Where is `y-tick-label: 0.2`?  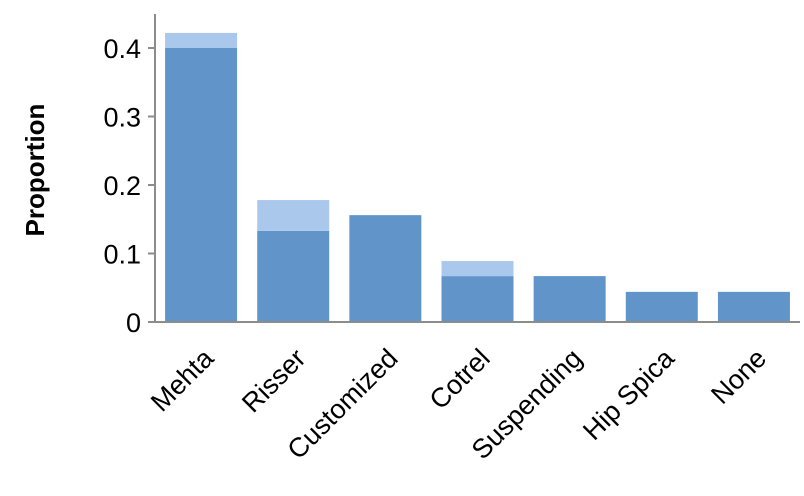
y-tick-label: 0.2 is located at coordinates (122, 186).